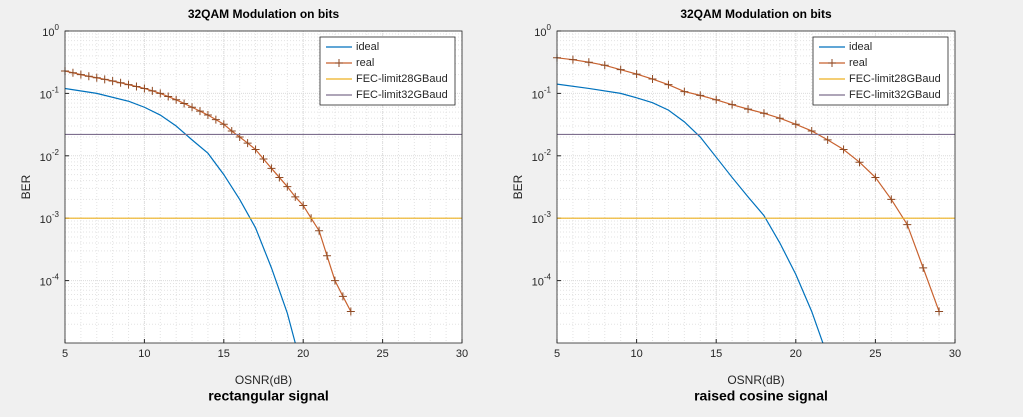  I want to click on tick-exponent: -3, so click(56, 214).